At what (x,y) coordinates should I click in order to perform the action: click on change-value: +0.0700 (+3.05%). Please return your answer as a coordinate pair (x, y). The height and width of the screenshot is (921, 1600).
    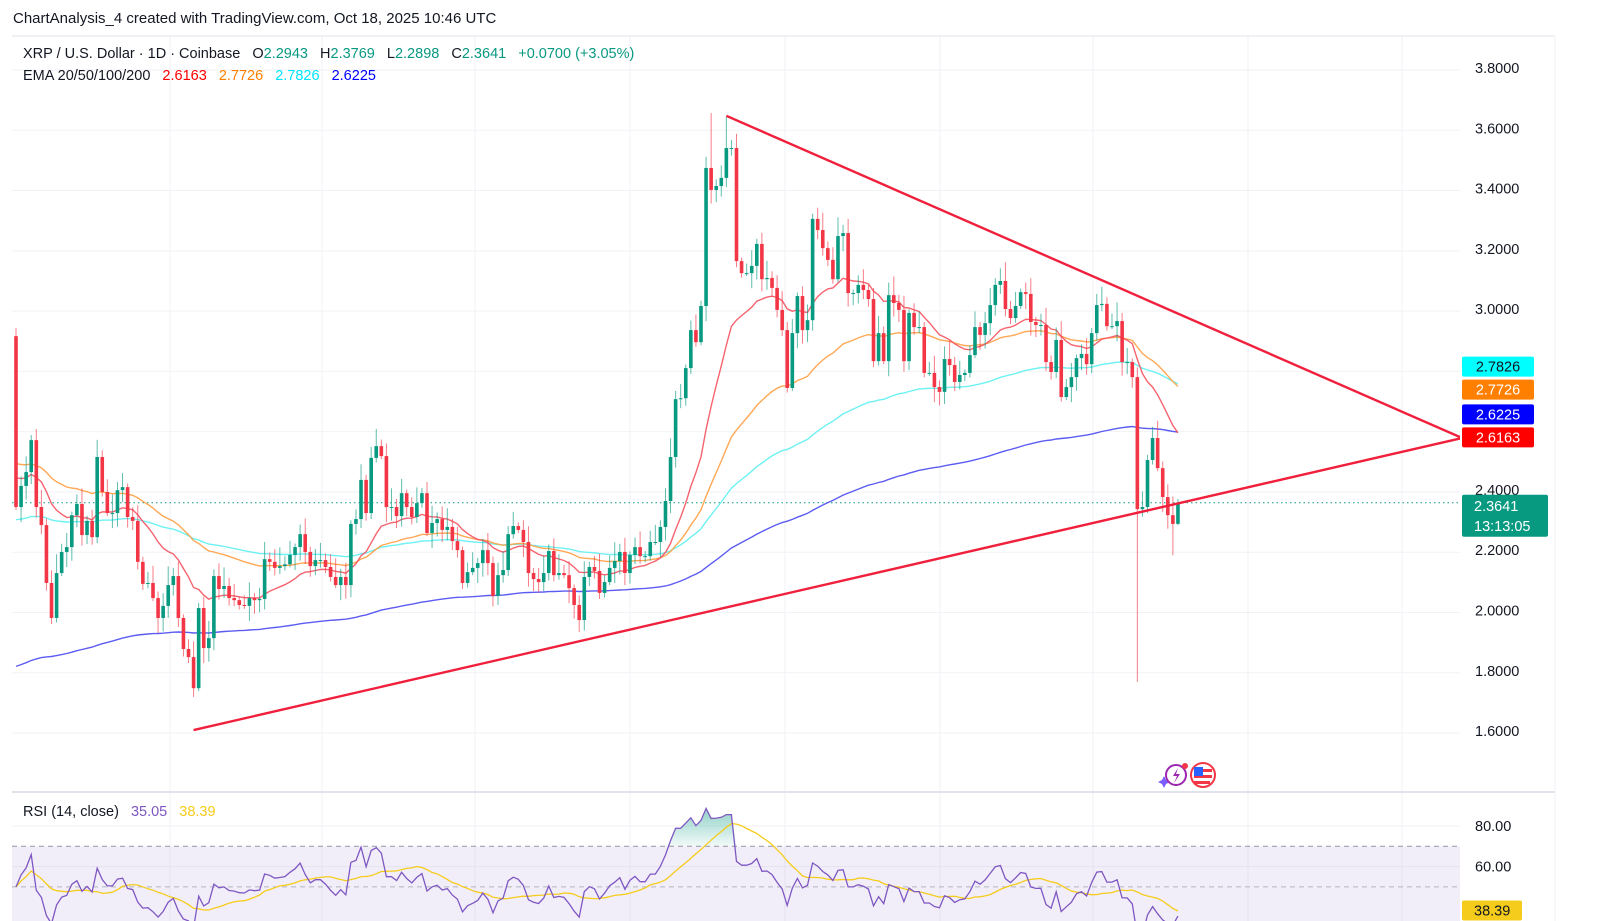
    Looking at the image, I should click on (576, 54).